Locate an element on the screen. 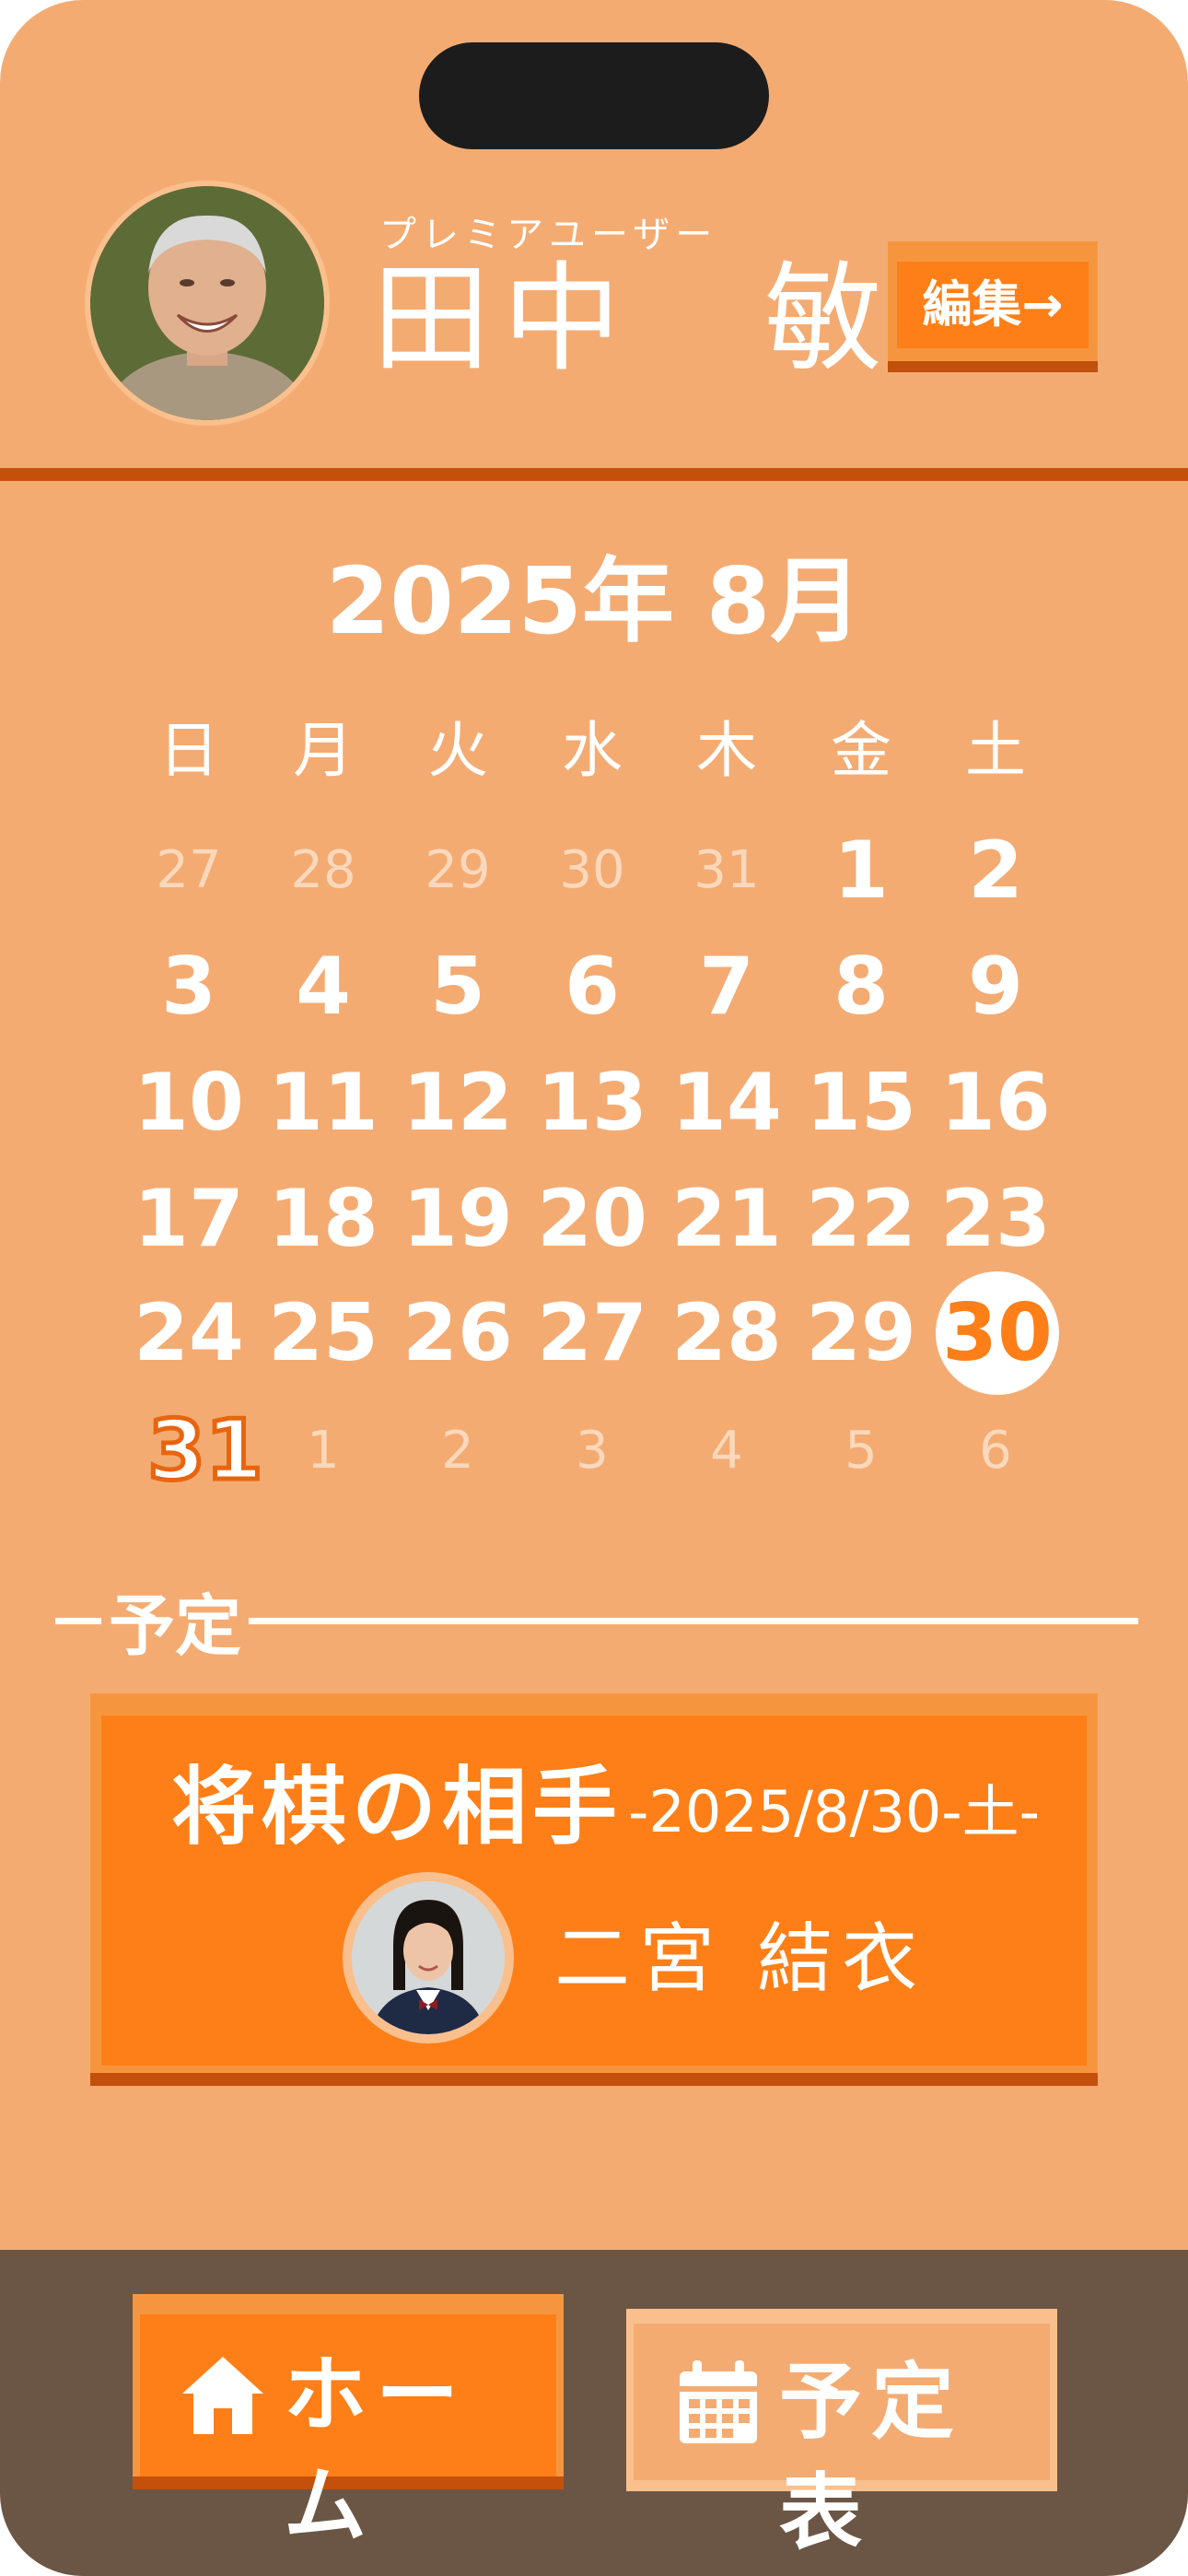 This screenshot has height=2576, width=1188. nav-schedule-button: 予定表 is located at coordinates (841, 2435).